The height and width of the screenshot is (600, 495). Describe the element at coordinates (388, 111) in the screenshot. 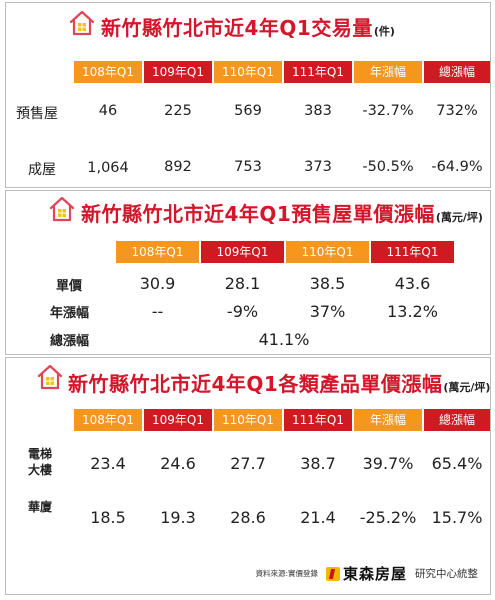

I see `presale-annual-change: -32.7%` at that location.